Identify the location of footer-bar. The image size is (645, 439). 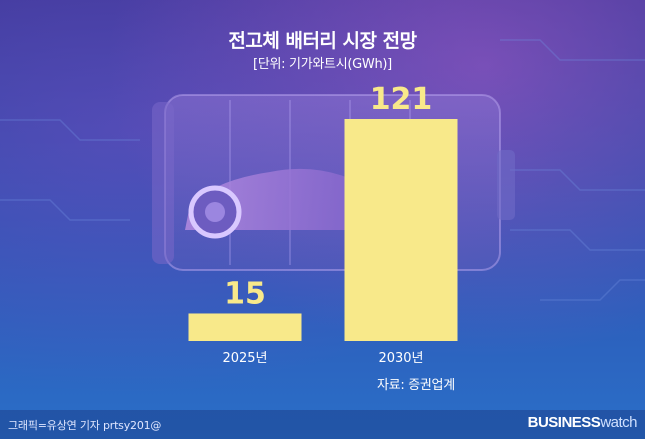
(322, 424).